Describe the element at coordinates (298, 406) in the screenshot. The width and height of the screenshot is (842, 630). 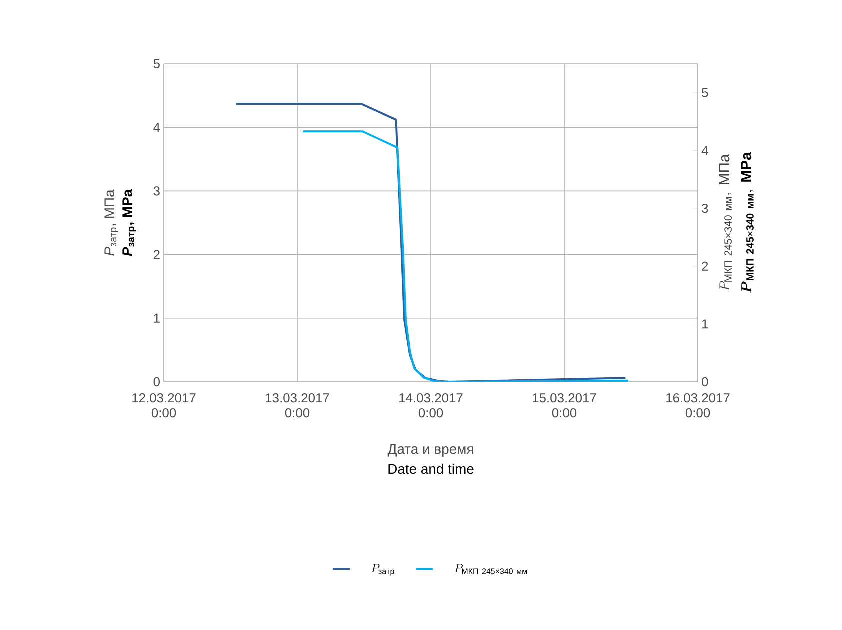
I see `x-tick-label: 13.03.2017 0:00` at that location.